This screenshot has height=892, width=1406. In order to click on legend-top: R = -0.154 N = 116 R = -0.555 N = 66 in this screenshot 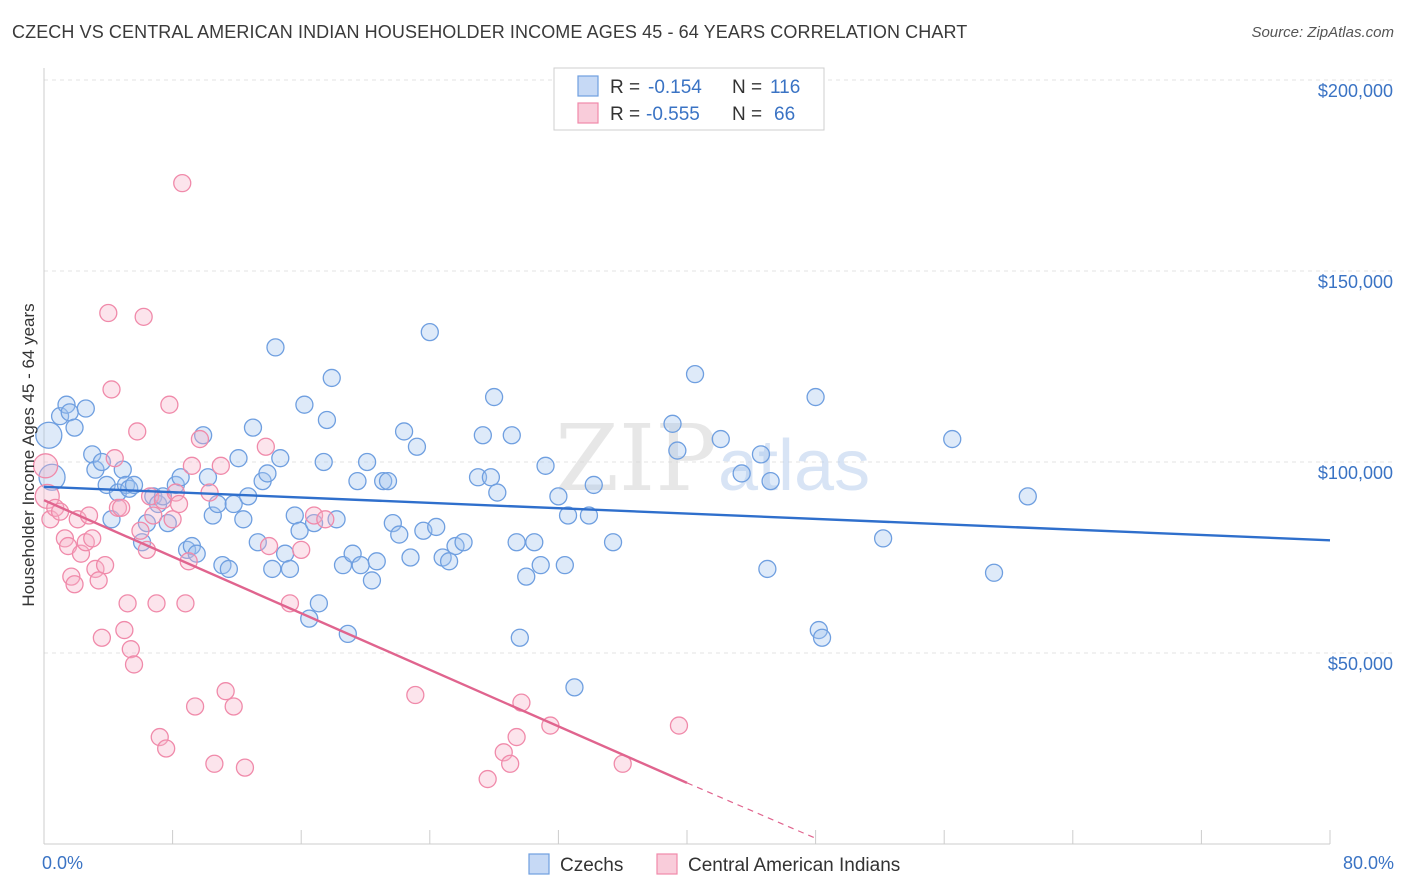, I will do `click(689, 99)`.